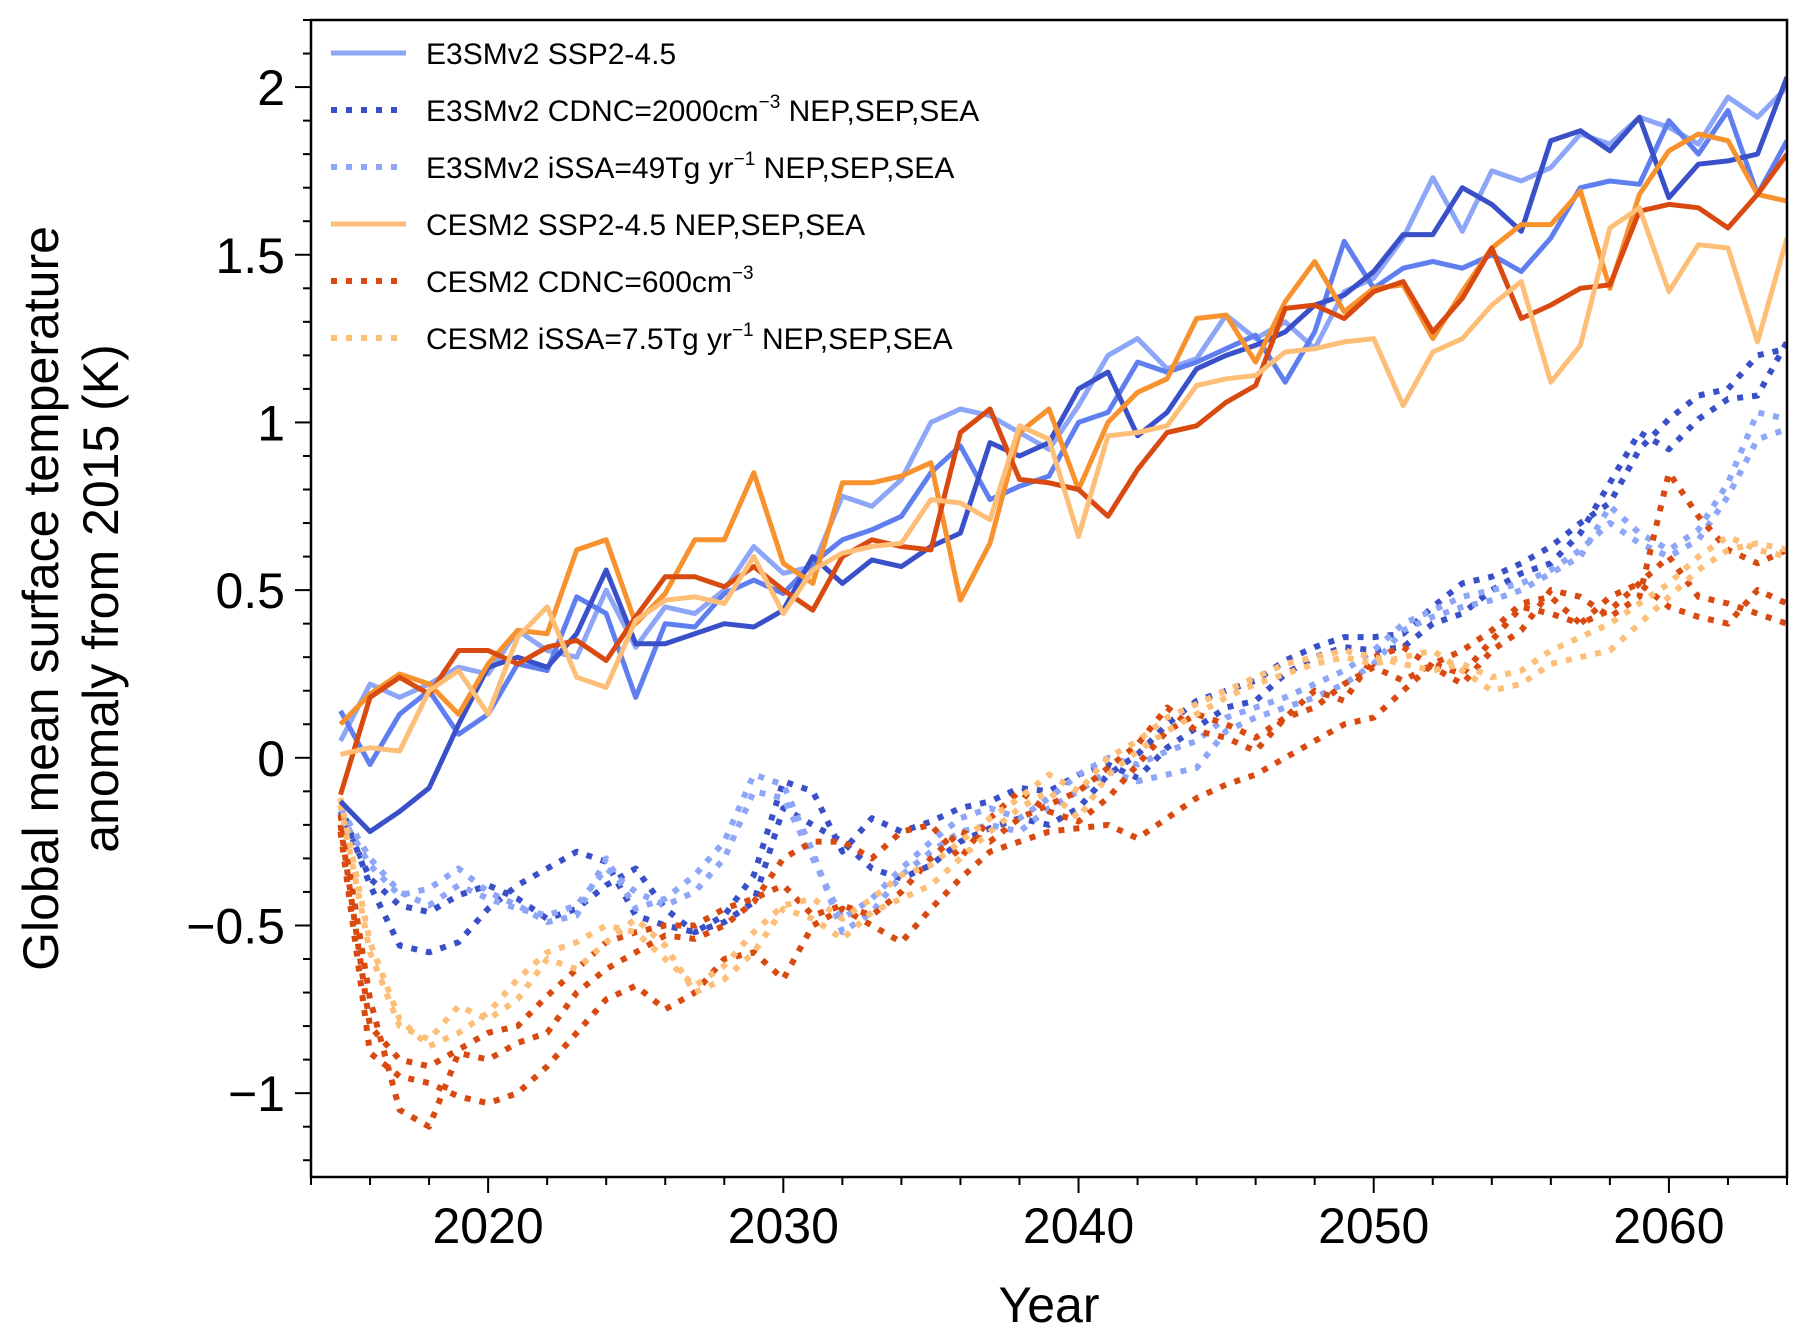 The height and width of the screenshot is (1342, 1806). I want to click on y-axis-title-line-2: anomaly from 2015 (K), so click(101, 598).